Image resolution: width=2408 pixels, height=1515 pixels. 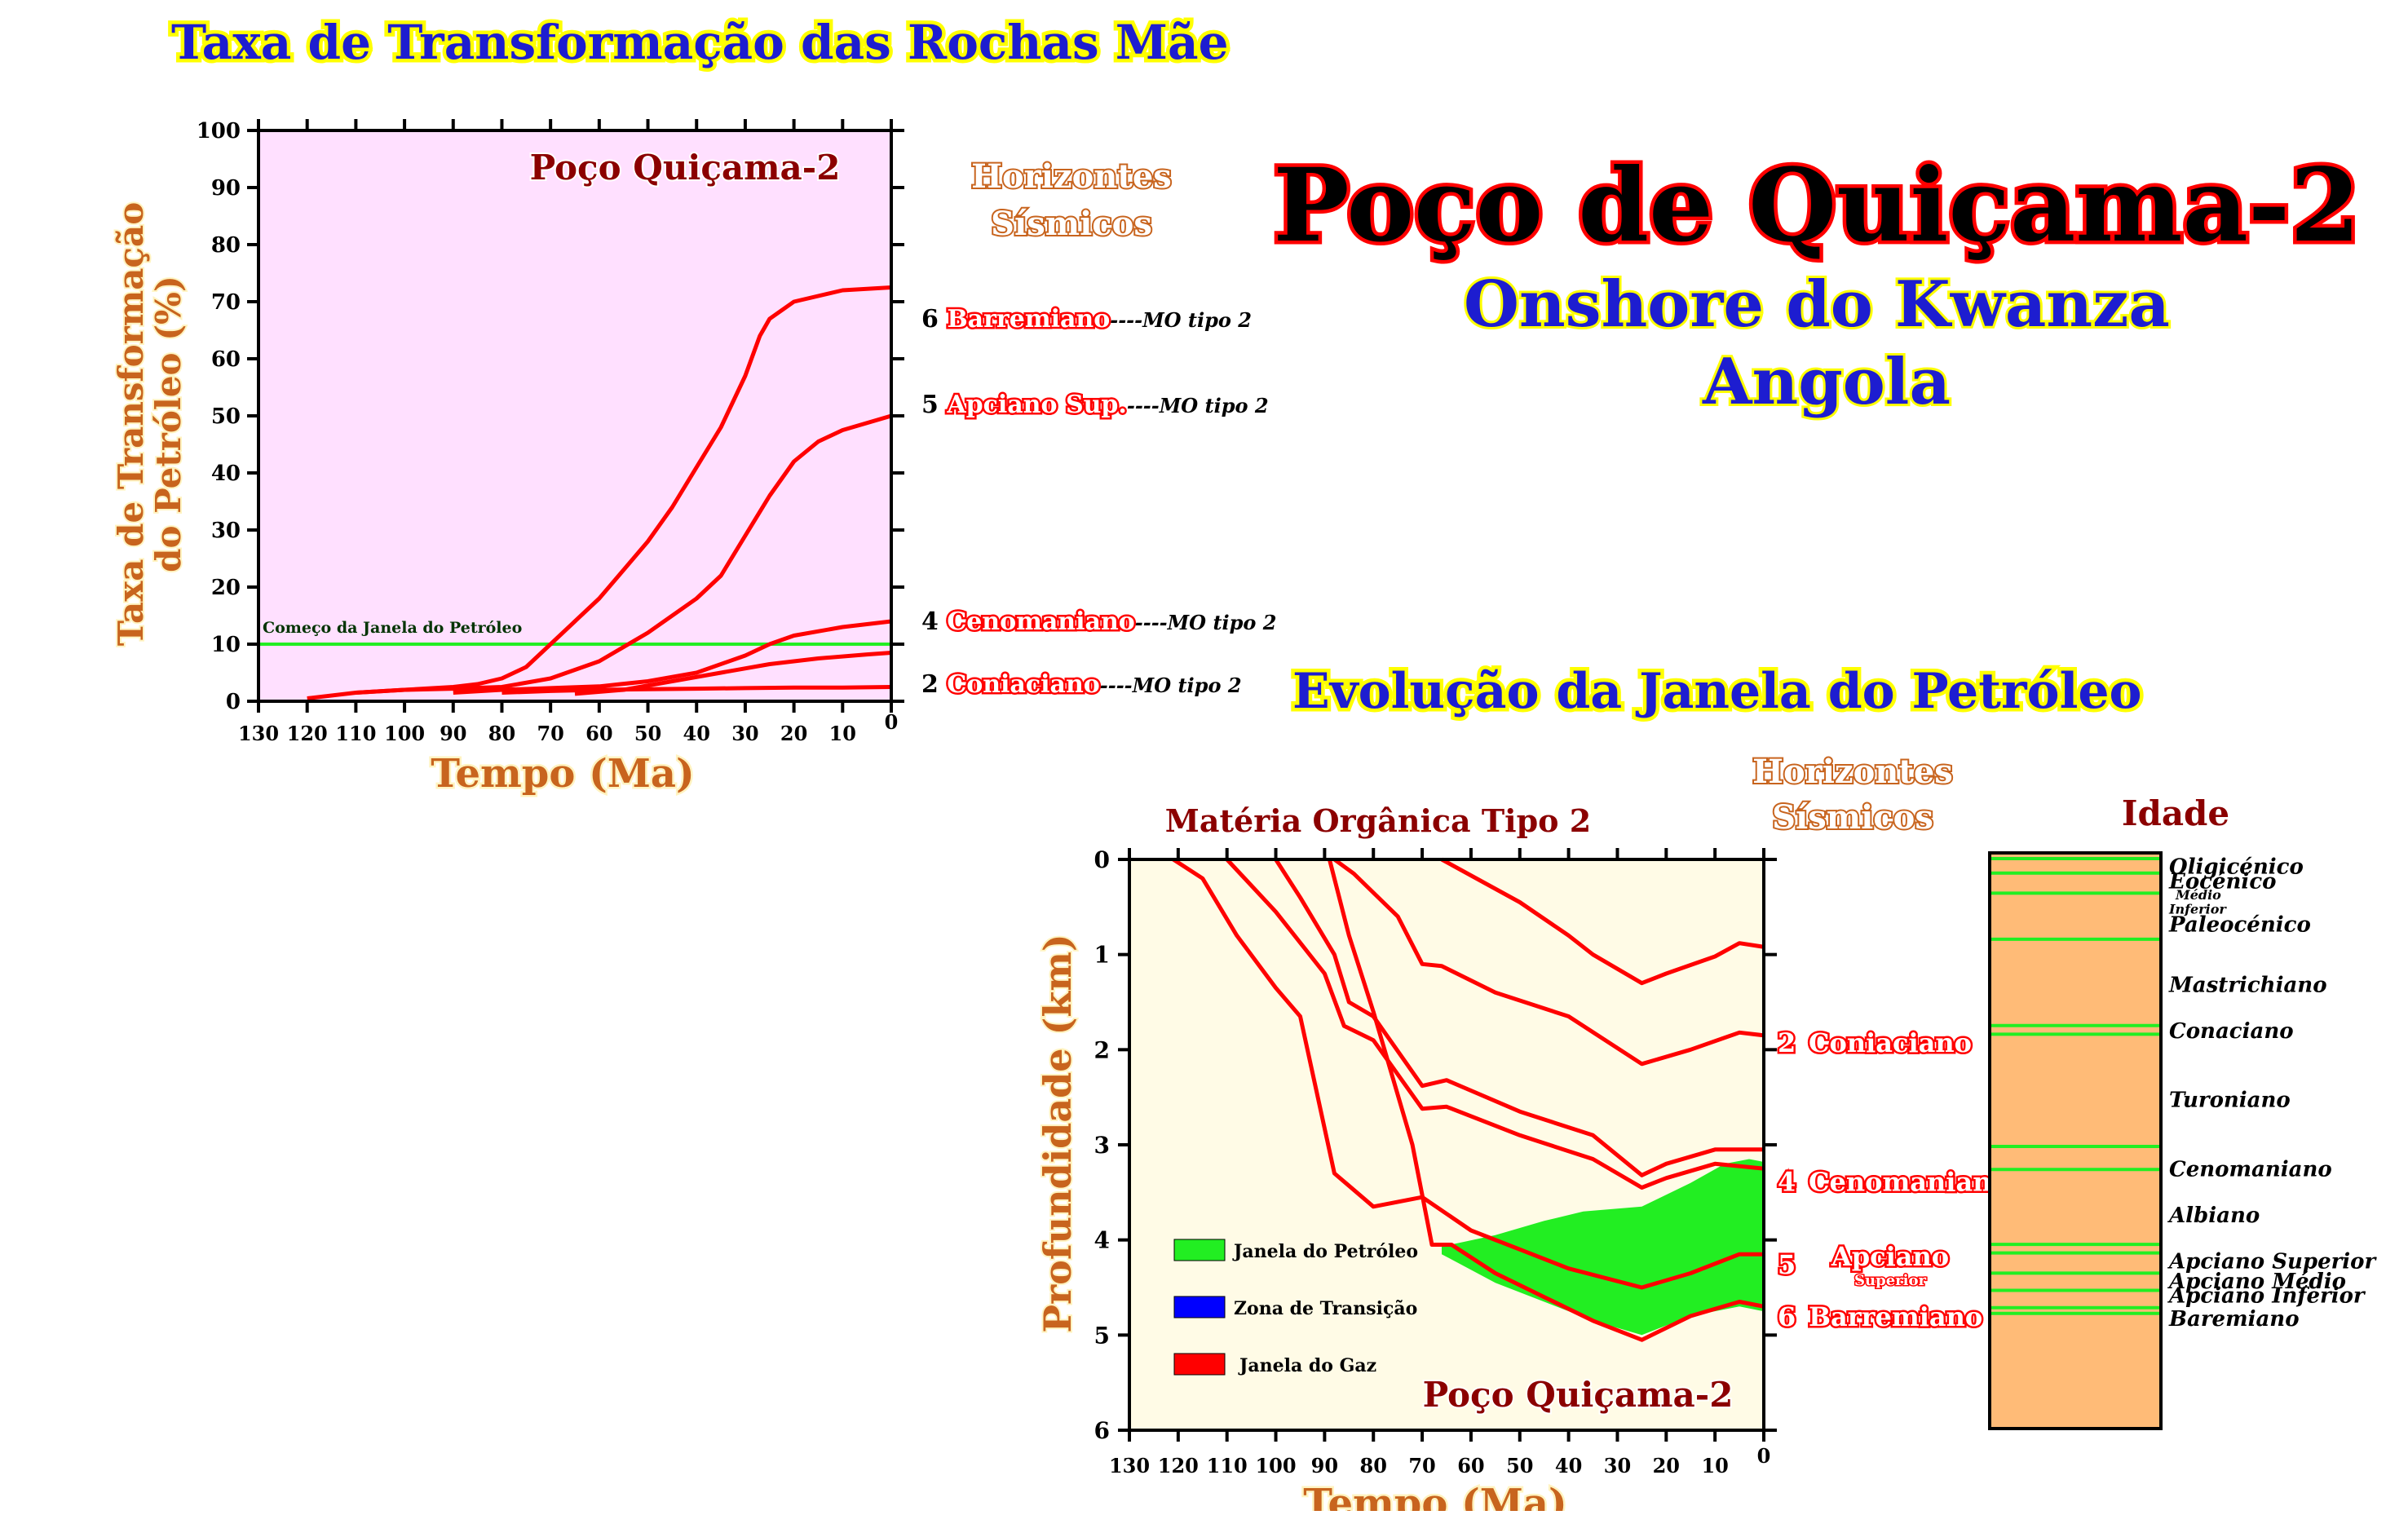 I want to click on series-line-cenomaniano, so click(x=672, y=657).